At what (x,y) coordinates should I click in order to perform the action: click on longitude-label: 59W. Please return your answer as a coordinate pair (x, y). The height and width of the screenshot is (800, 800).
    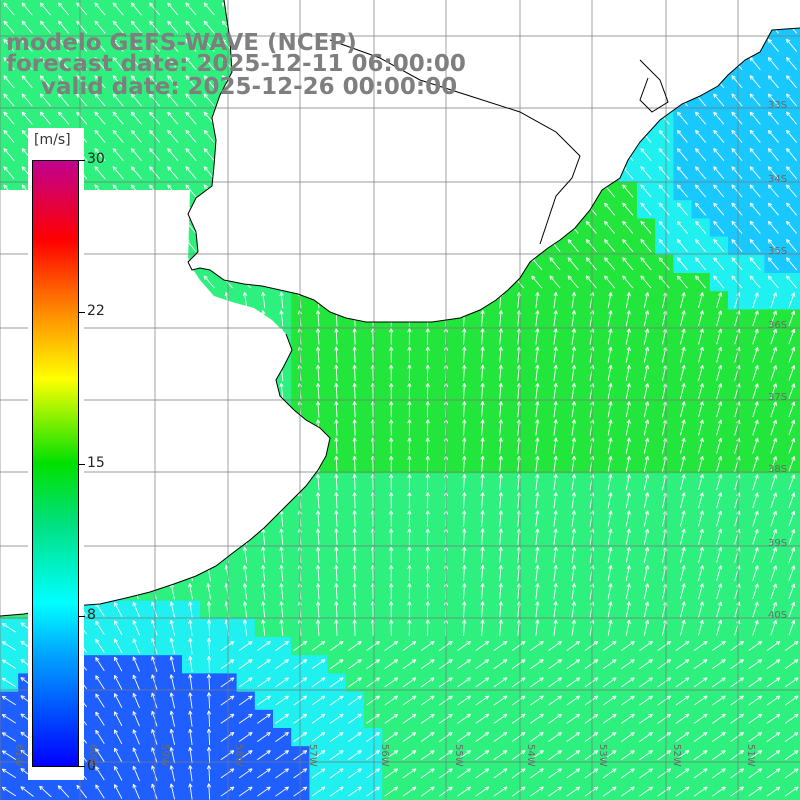
    Looking at the image, I should click on (164, 755).